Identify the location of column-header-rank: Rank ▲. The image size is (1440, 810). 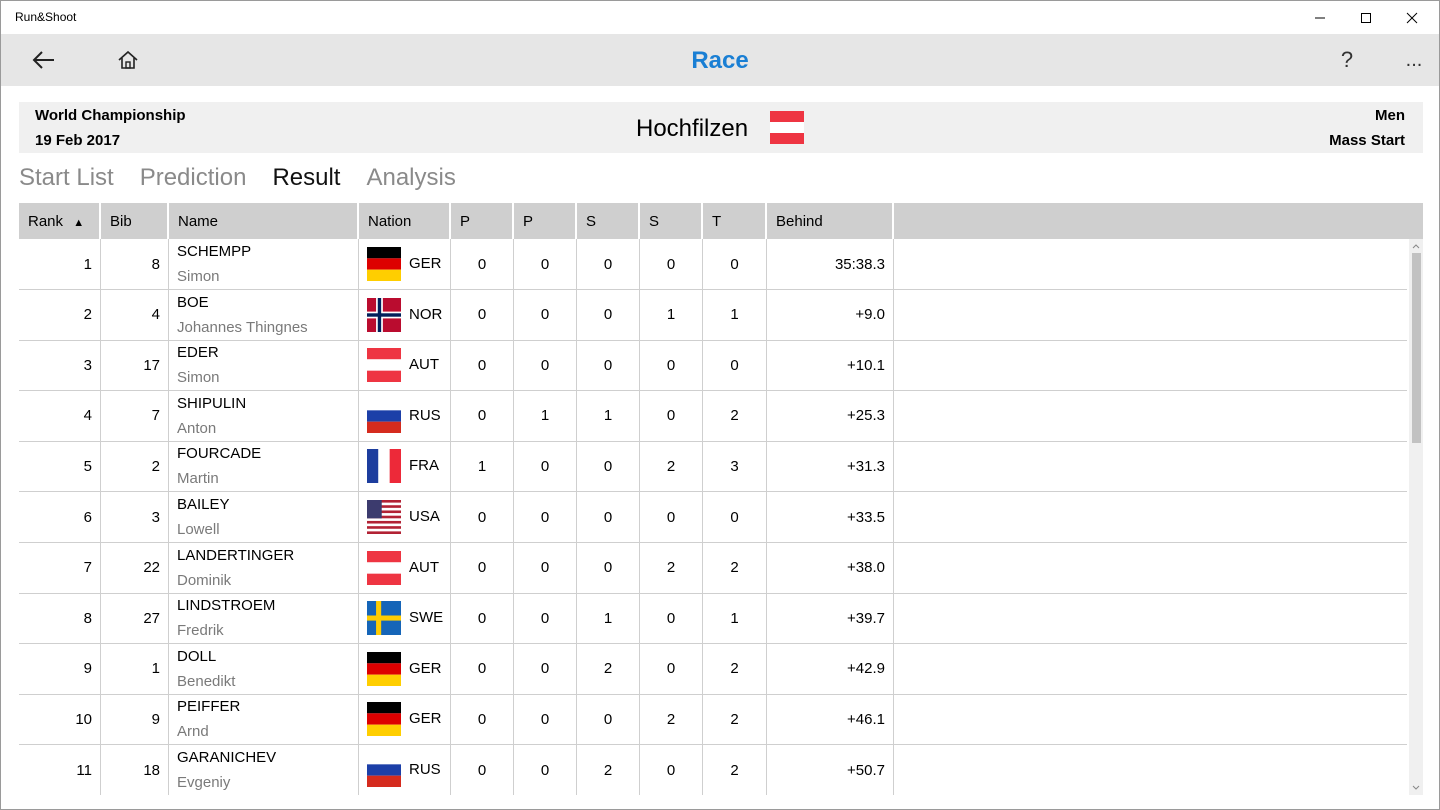
(60, 221).